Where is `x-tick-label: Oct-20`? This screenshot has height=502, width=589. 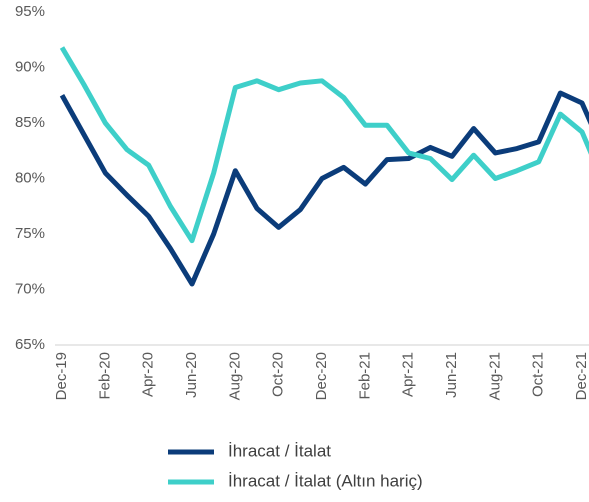
x-tick-label: Oct-20 is located at coordinates (278, 374).